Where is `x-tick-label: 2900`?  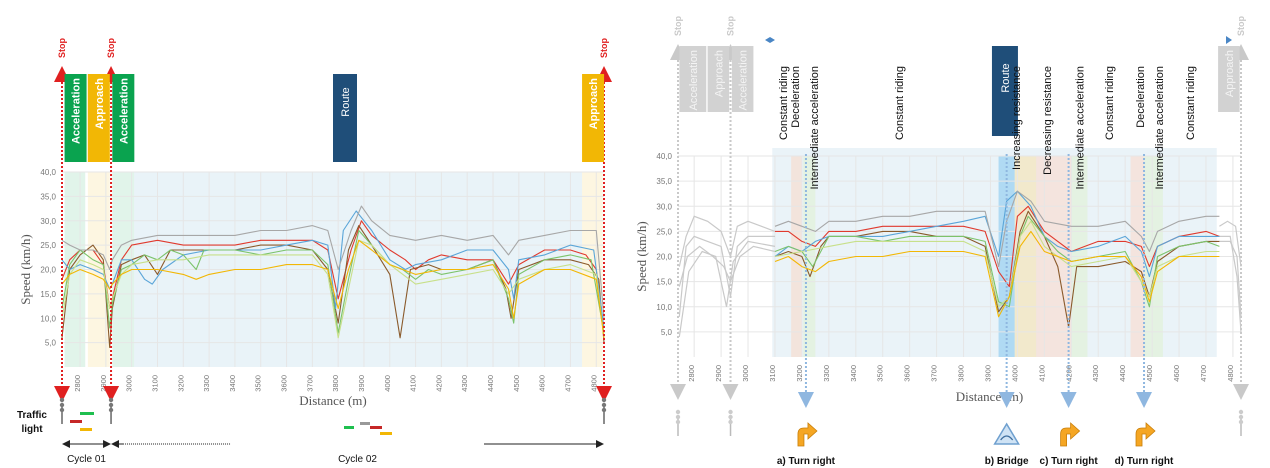
x-tick-label: 2900 is located at coordinates (103, 383).